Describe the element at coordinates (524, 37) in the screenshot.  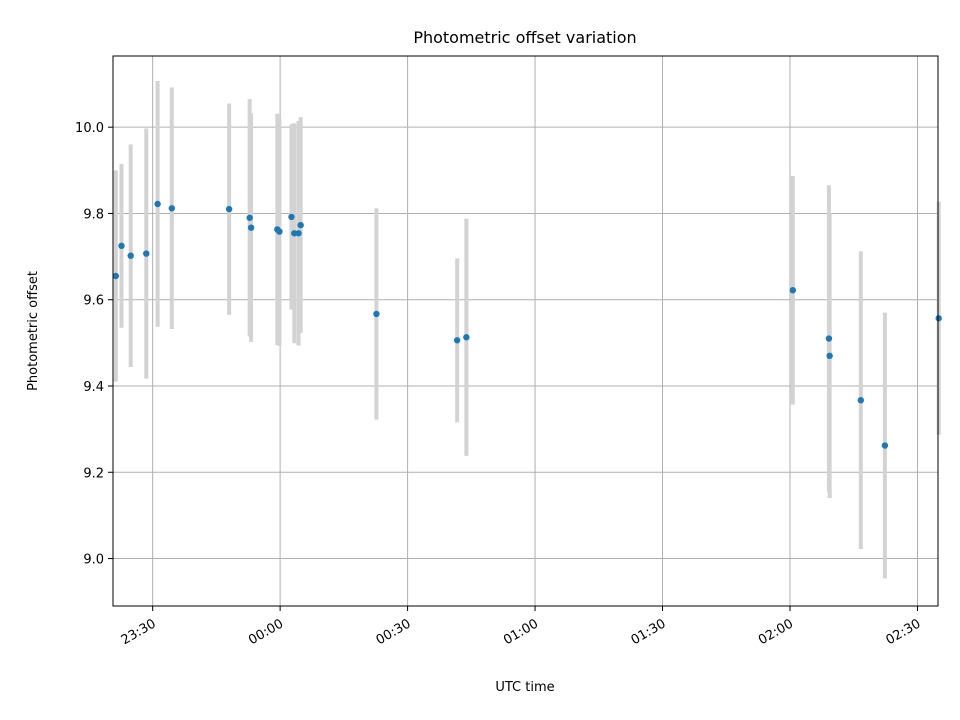
I see `chart-title: Photometric offset variation` at that location.